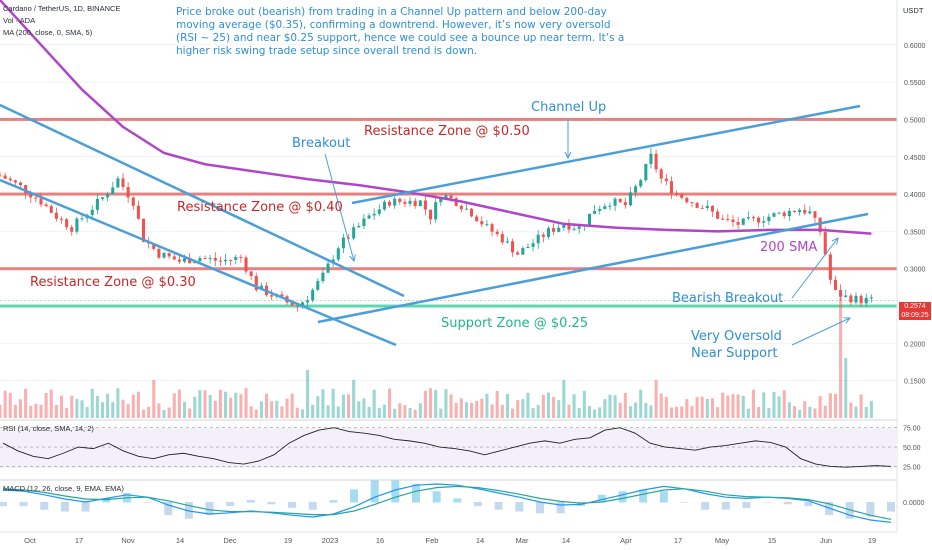 The width and height of the screenshot is (932, 550). Describe the element at coordinates (30, 540) in the screenshot. I see `time-tick-label: Oct` at that location.